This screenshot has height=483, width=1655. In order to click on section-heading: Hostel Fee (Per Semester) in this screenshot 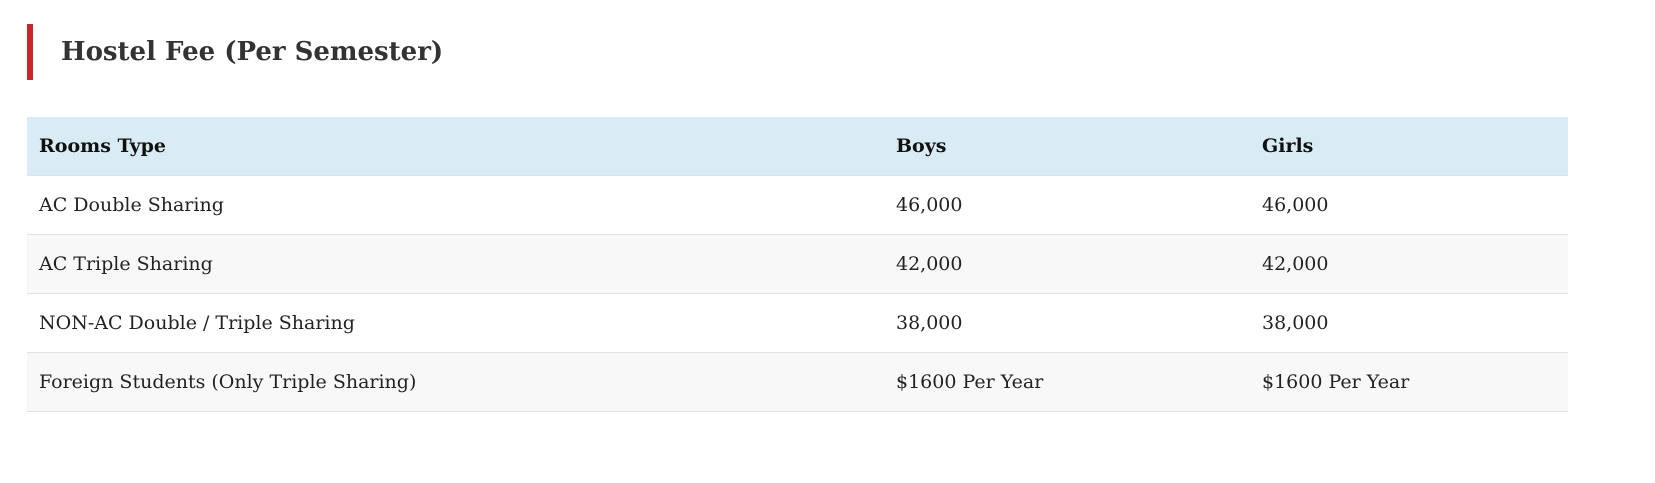, I will do `click(235, 52)`.